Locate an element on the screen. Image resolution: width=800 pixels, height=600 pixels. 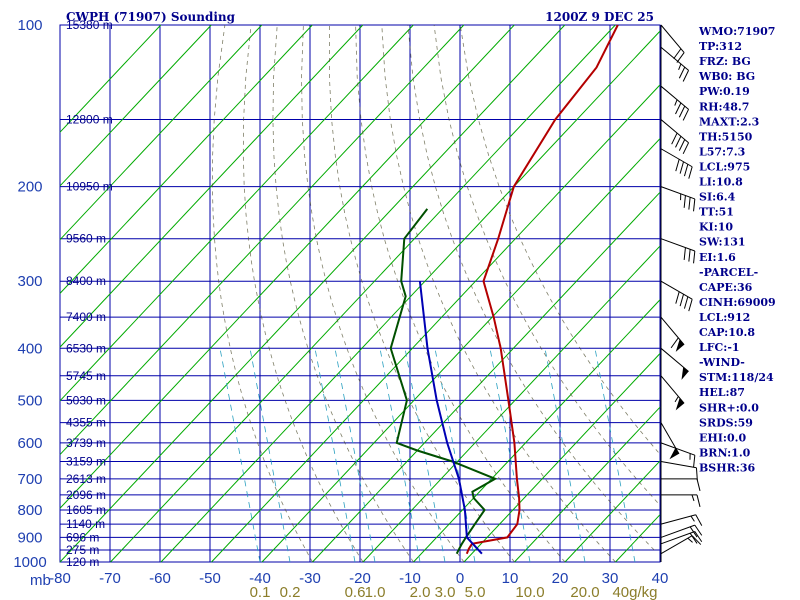
pressure-tick-label: 500 is located at coordinates (29, 400).